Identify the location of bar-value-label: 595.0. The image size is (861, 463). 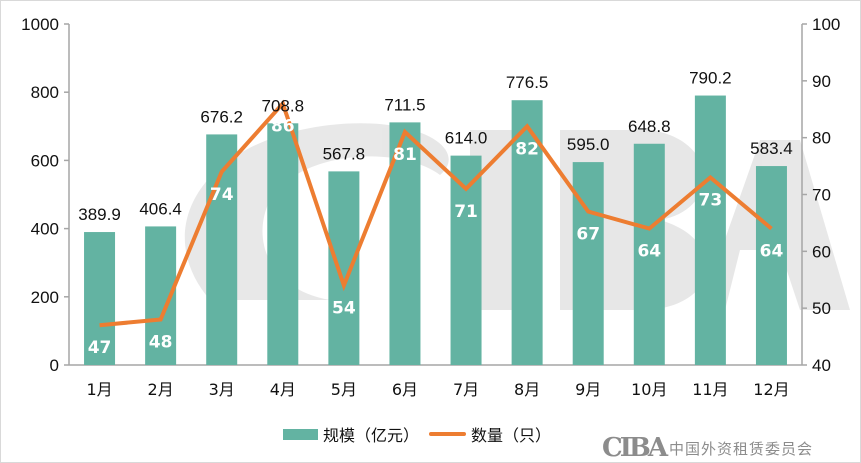
(588, 144).